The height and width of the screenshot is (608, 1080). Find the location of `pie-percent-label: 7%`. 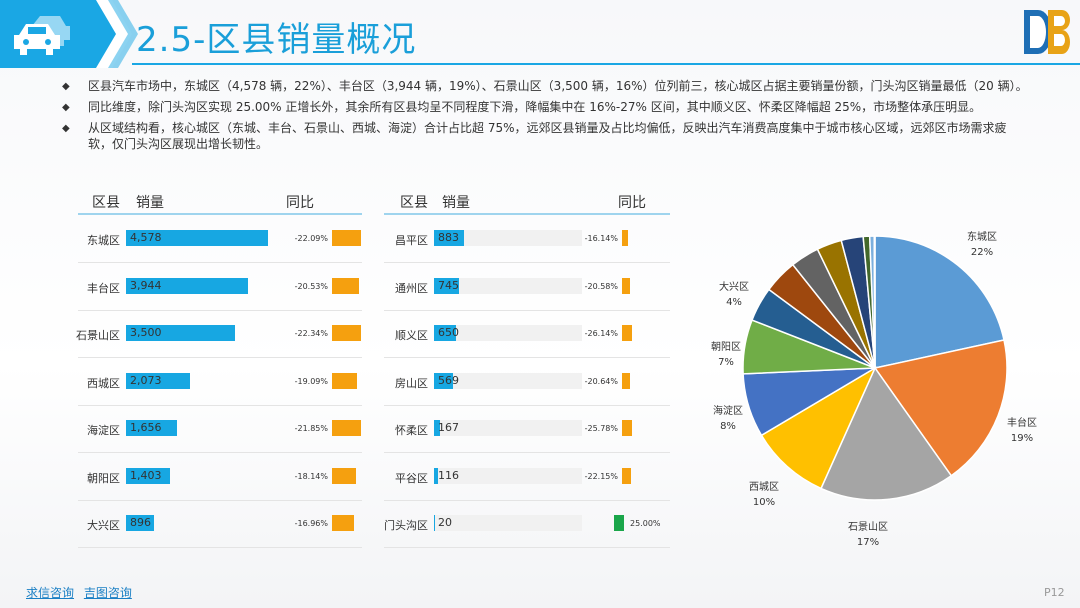

pie-percent-label: 7% is located at coordinates (726, 362).